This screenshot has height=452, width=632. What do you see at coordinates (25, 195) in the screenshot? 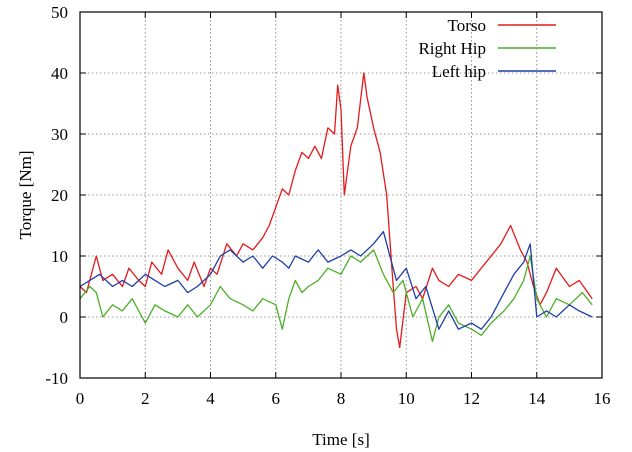
I see `y-axis-label: Torque [Nm]` at bounding box center [25, 195].